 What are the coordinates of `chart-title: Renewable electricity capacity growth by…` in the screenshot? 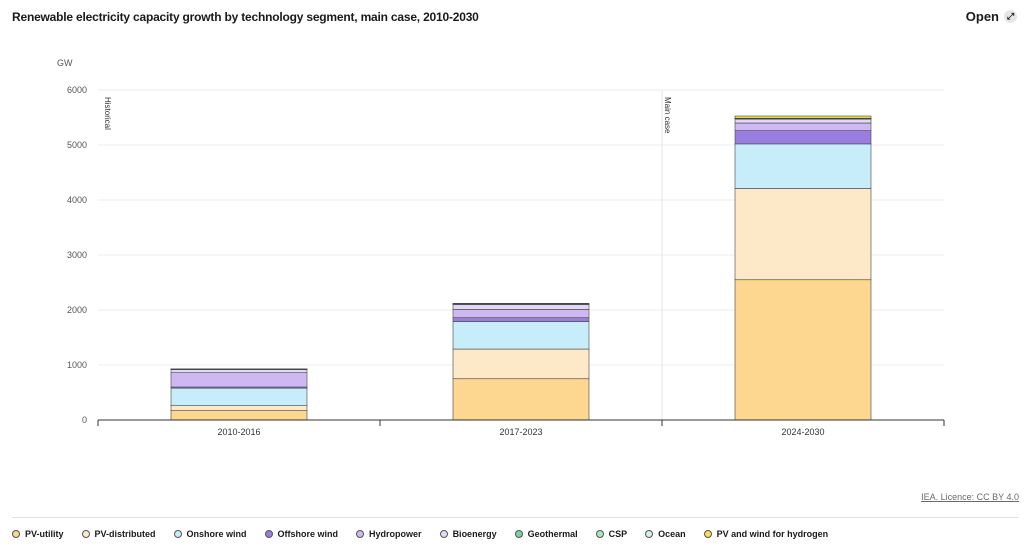 It's located at (245, 17).